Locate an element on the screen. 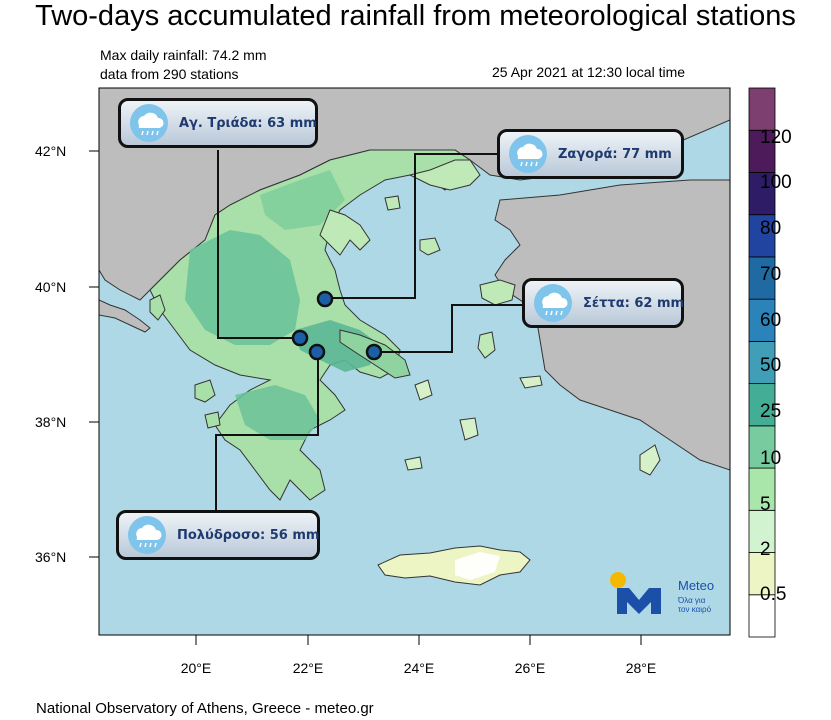 This screenshot has height=720, width=831. callout-polydroso: Πολύδροσο: 56 mm is located at coordinates (218, 535).